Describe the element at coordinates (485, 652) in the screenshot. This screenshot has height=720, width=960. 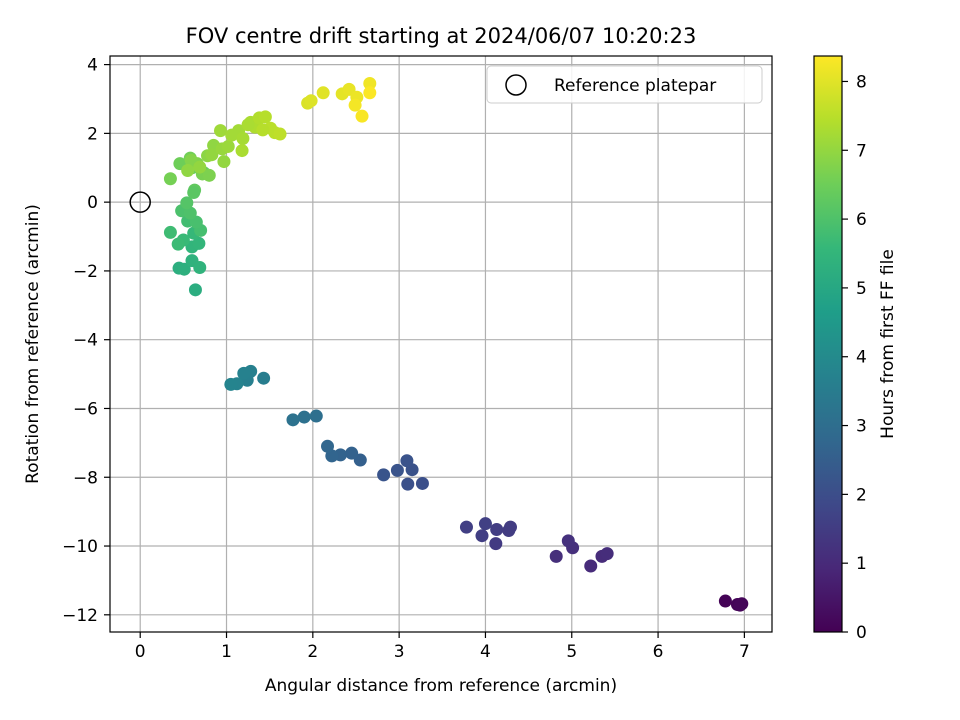
I see `x-tick-label: 4` at that location.